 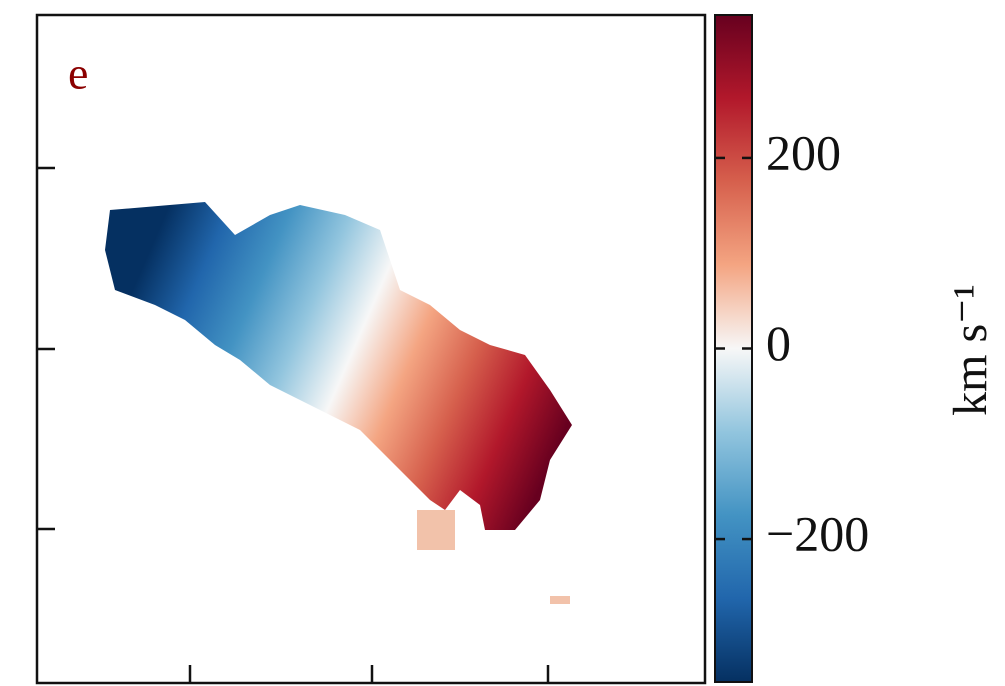 I want to click on colorbar-tick-label: −200, so click(x=817, y=534).